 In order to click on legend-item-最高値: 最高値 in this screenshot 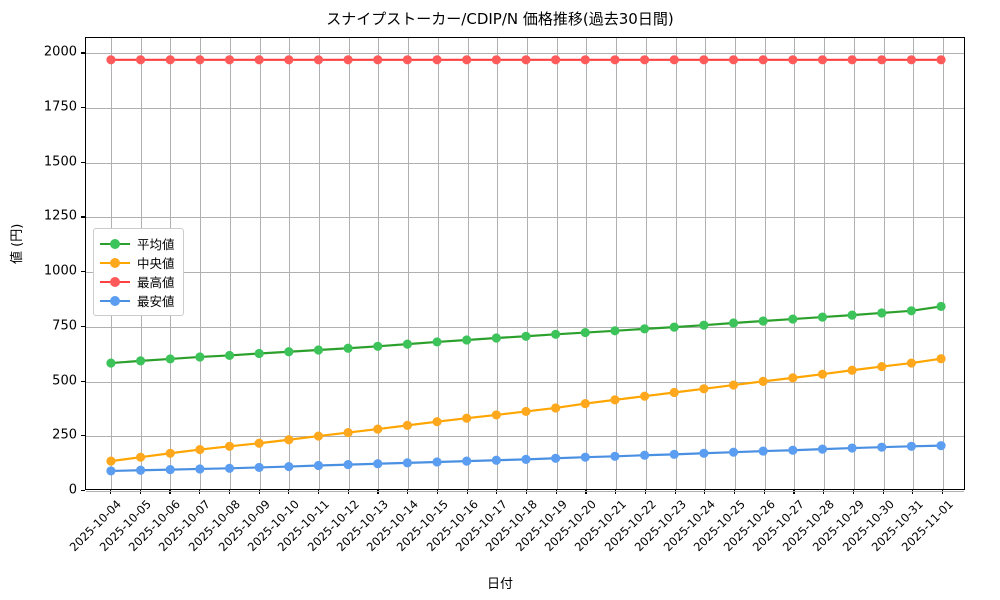, I will do `click(137, 281)`.